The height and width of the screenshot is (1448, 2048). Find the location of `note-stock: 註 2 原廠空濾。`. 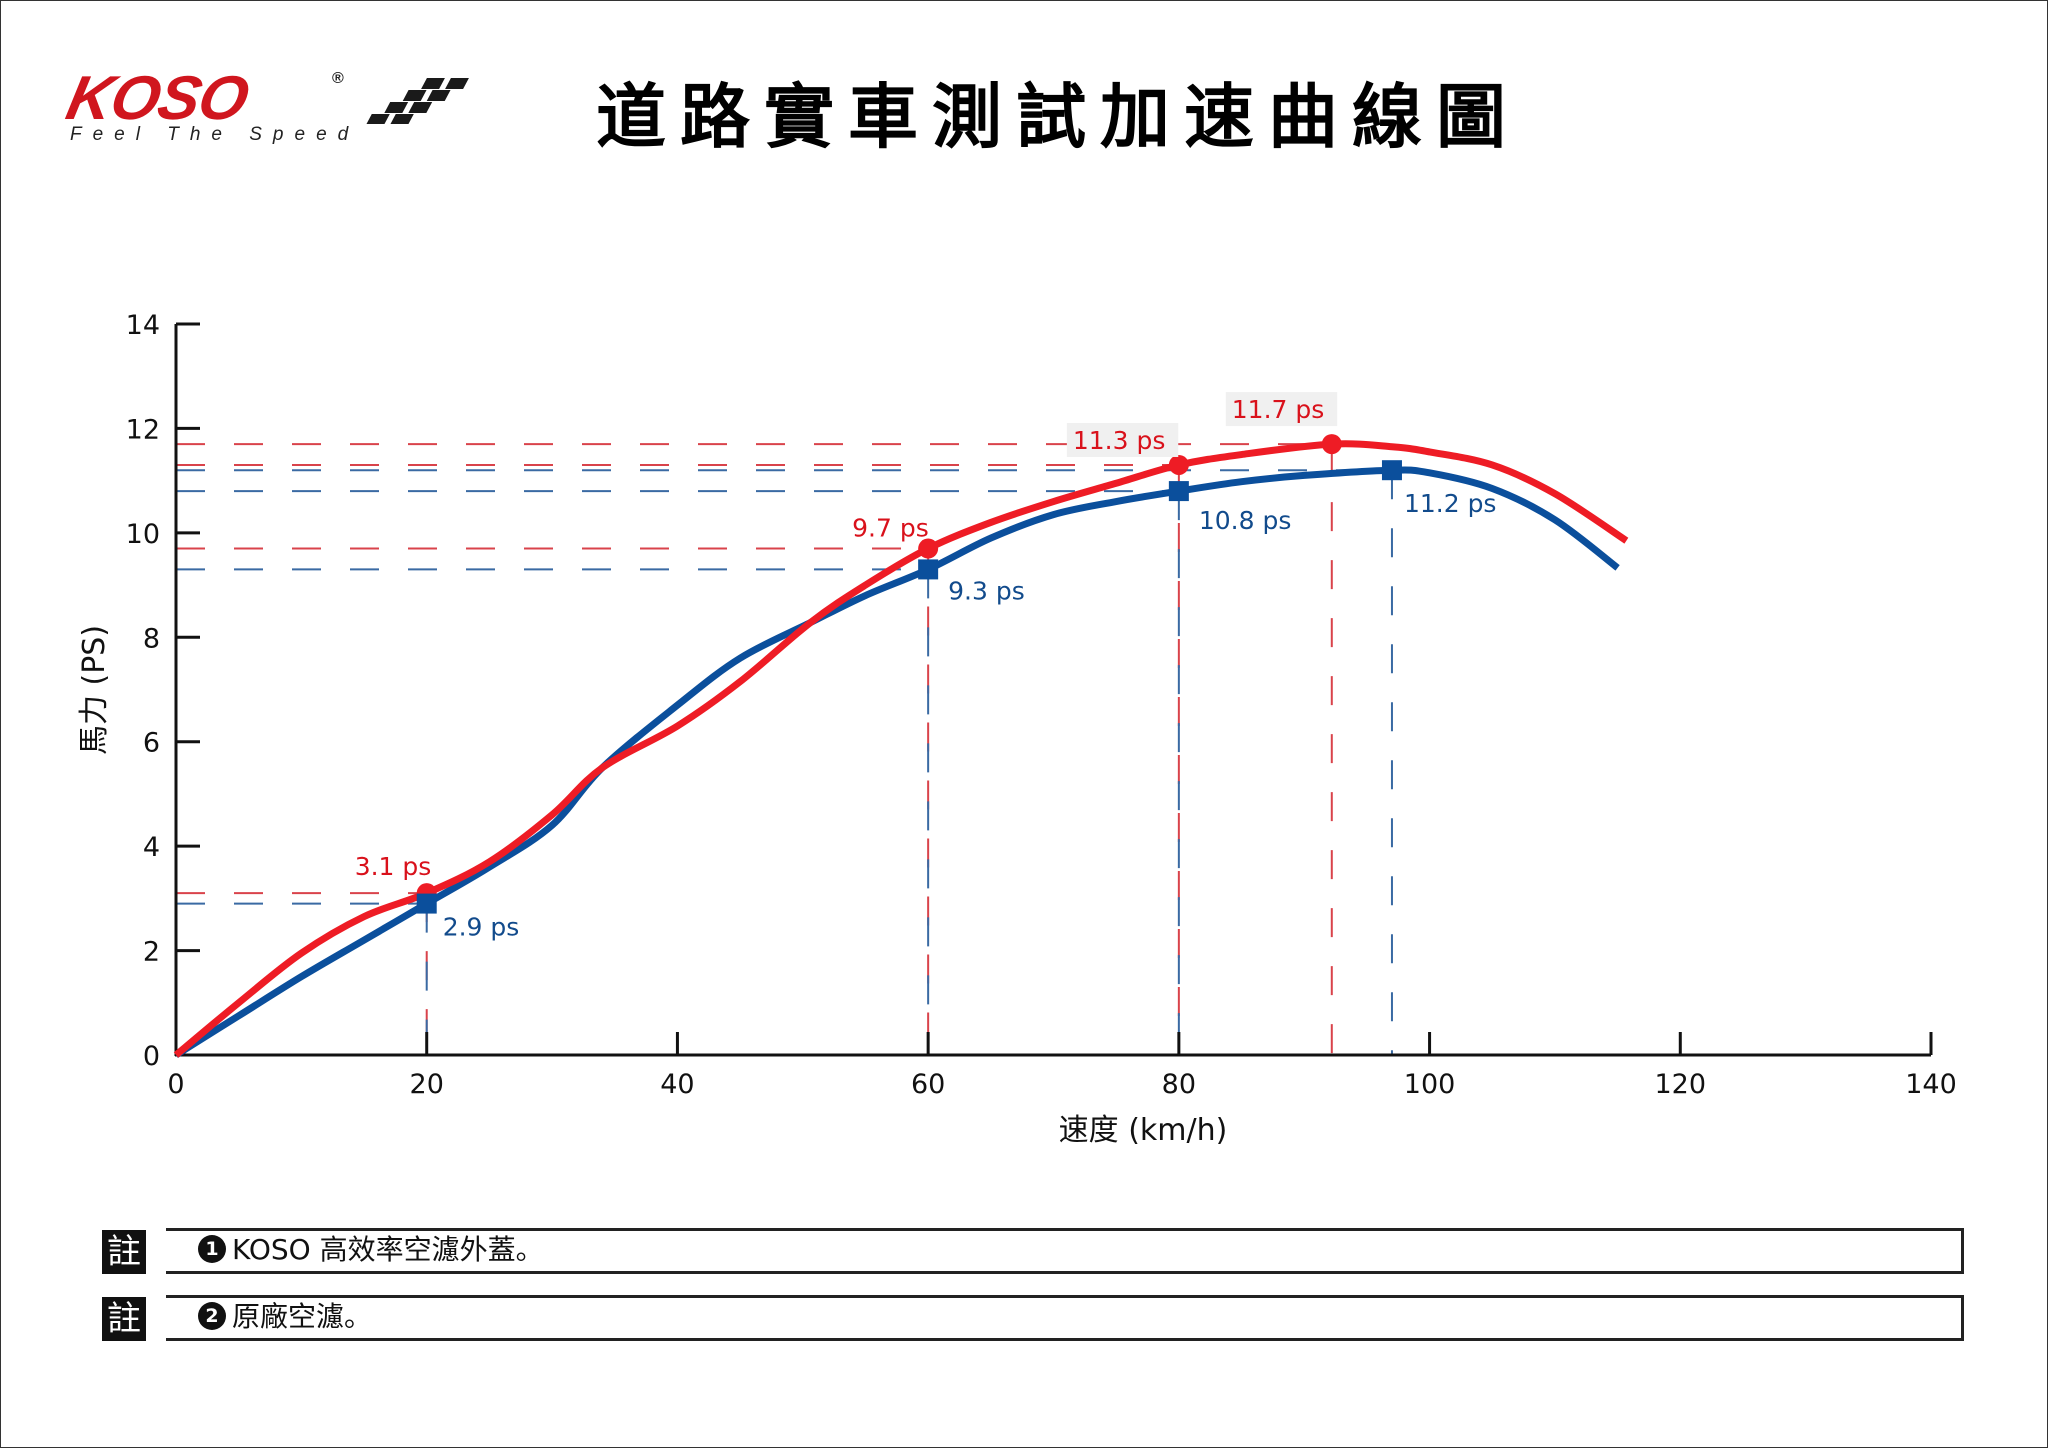

note-stock: 註 2 原廠空濾。 is located at coordinates (1033, 1318).